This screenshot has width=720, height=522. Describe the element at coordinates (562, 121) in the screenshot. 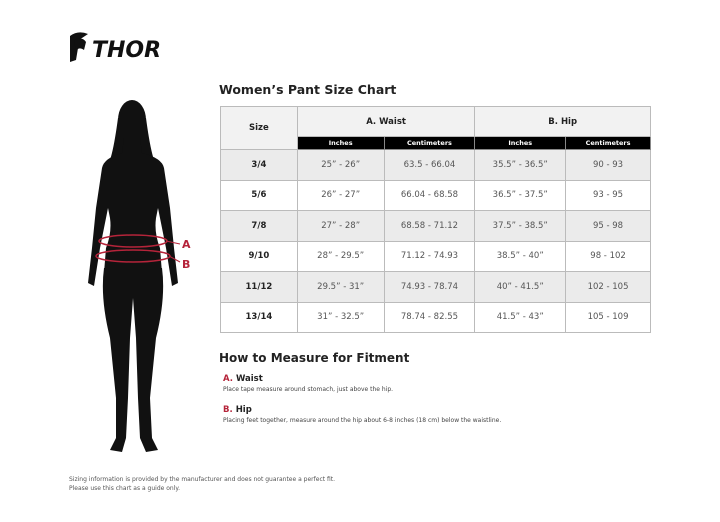

I see `hip-header: B. Hip` at that location.